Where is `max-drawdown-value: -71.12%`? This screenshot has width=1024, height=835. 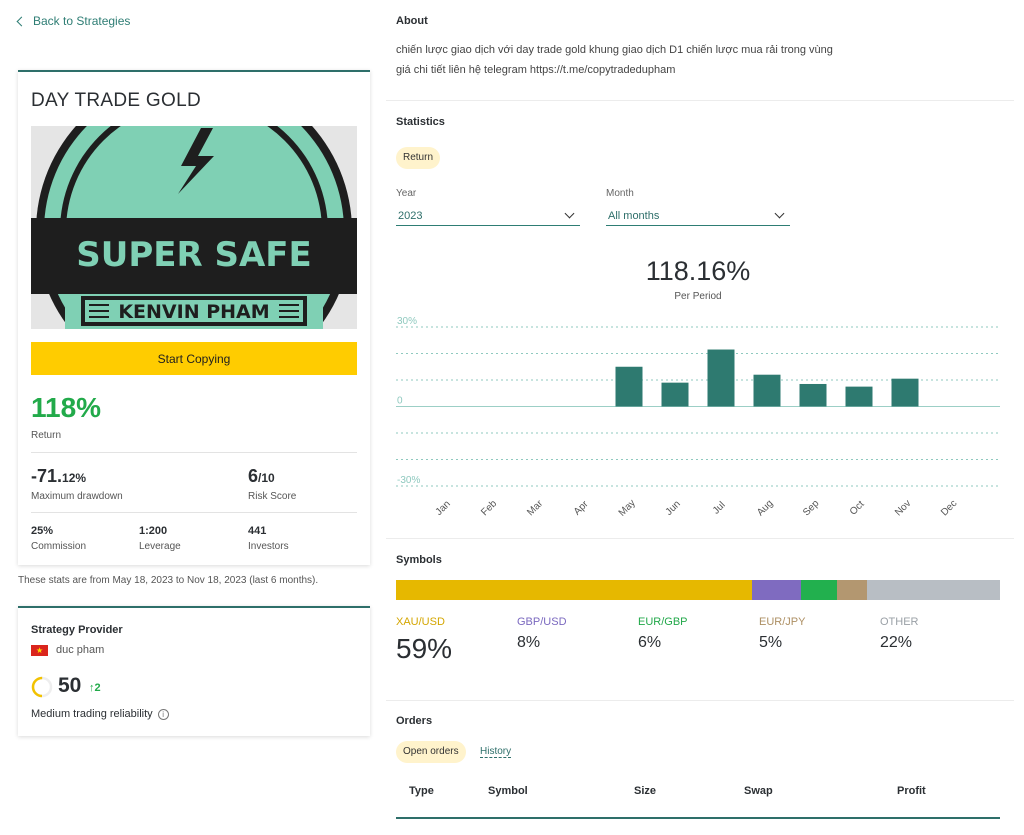 max-drawdown-value: -71.12% is located at coordinates (59, 476).